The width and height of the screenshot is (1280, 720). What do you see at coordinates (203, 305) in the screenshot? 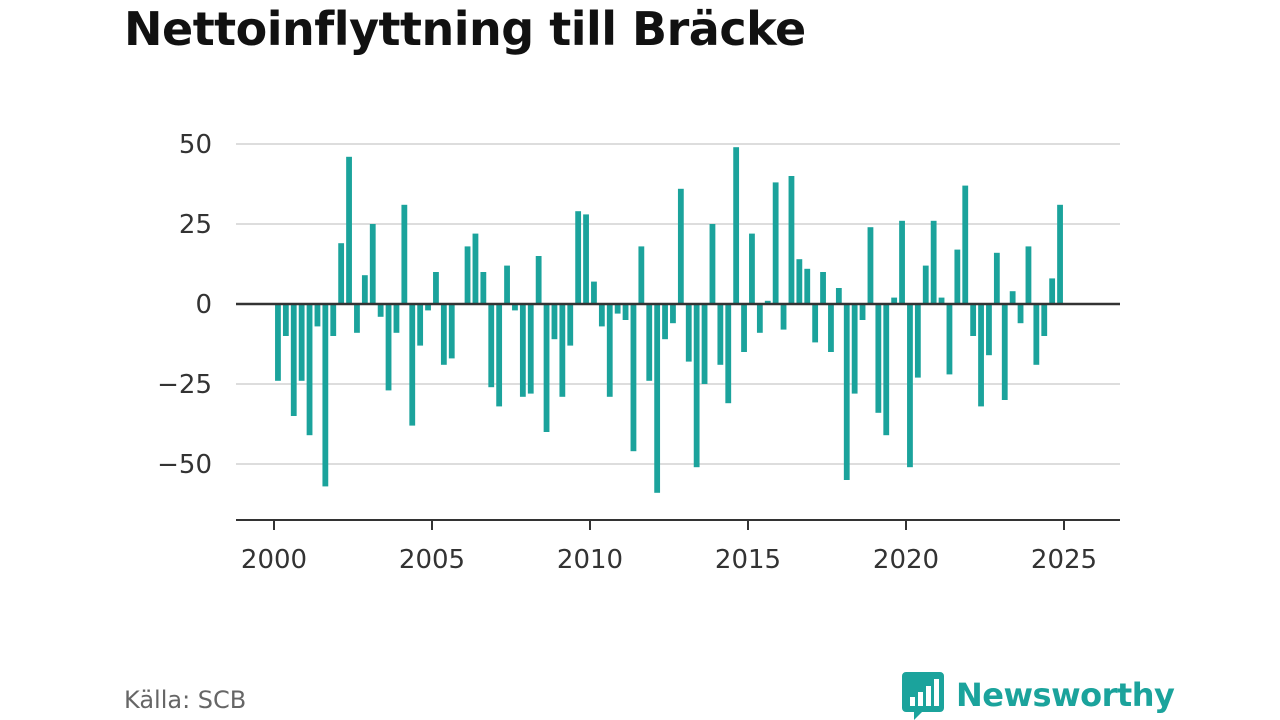
I see `y-tick-label: 0` at bounding box center [203, 305].